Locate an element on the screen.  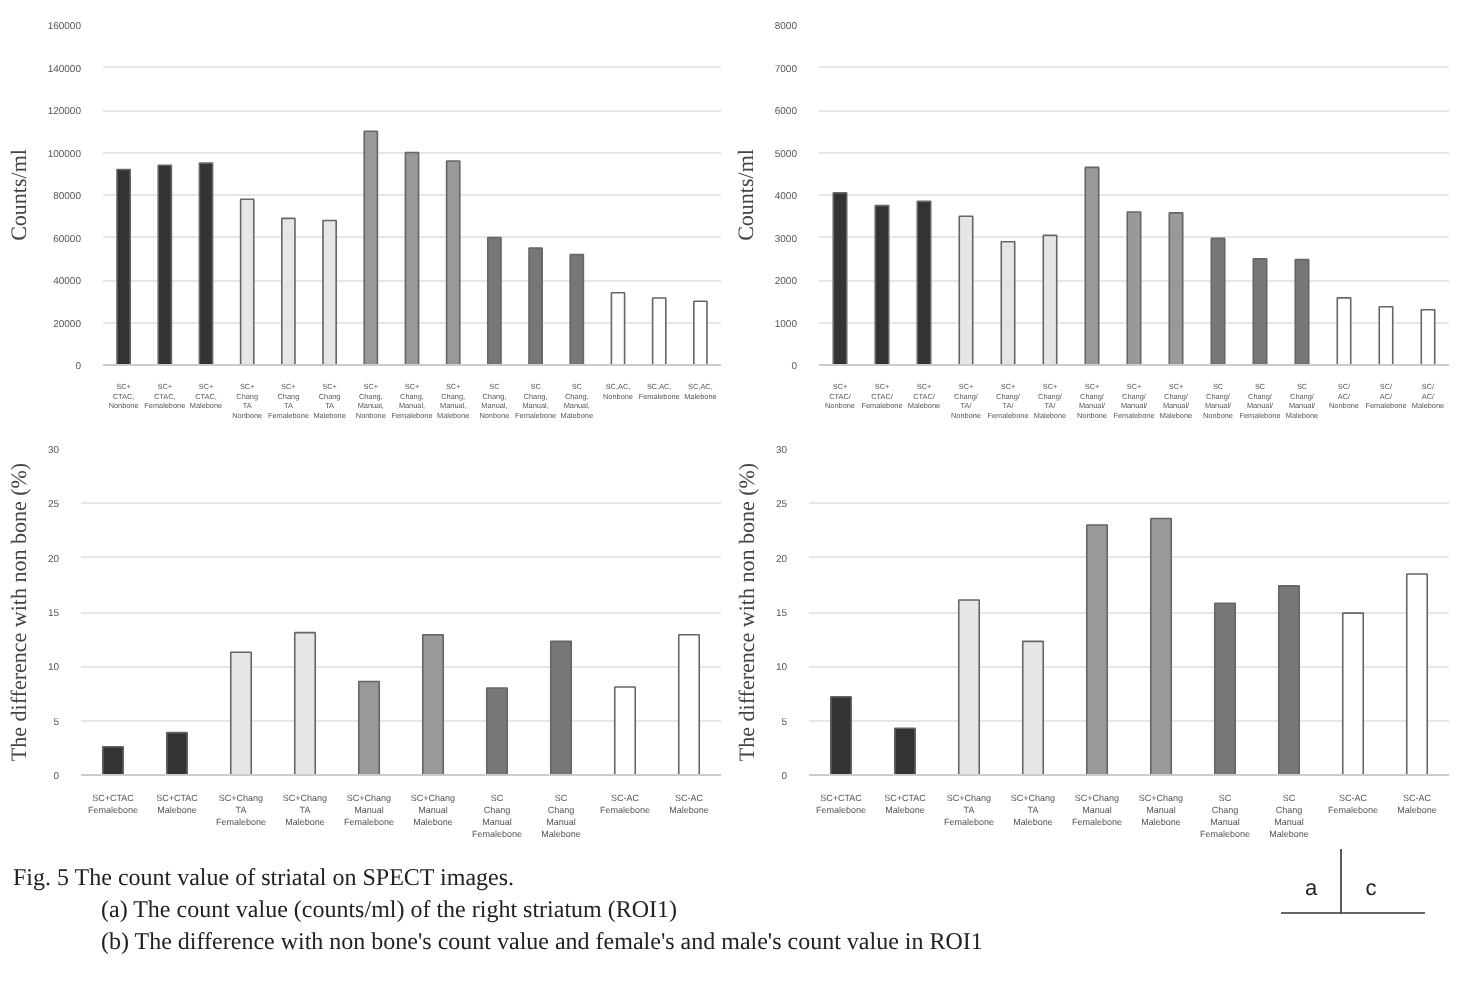
text: (b) The difference with non bone's count value and female's and male's count value in ROI1 is located at coordinates (542, 941).